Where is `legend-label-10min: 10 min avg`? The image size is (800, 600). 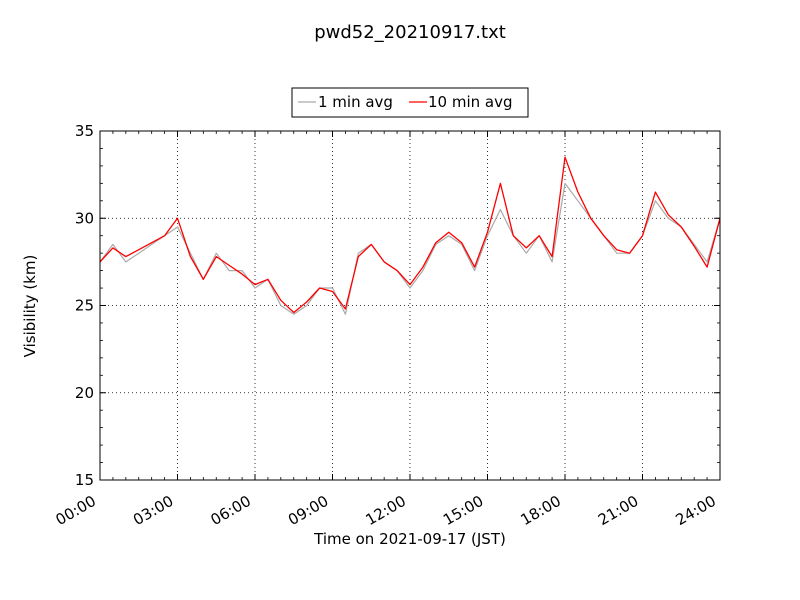 legend-label-10min: 10 min avg is located at coordinates (470, 102).